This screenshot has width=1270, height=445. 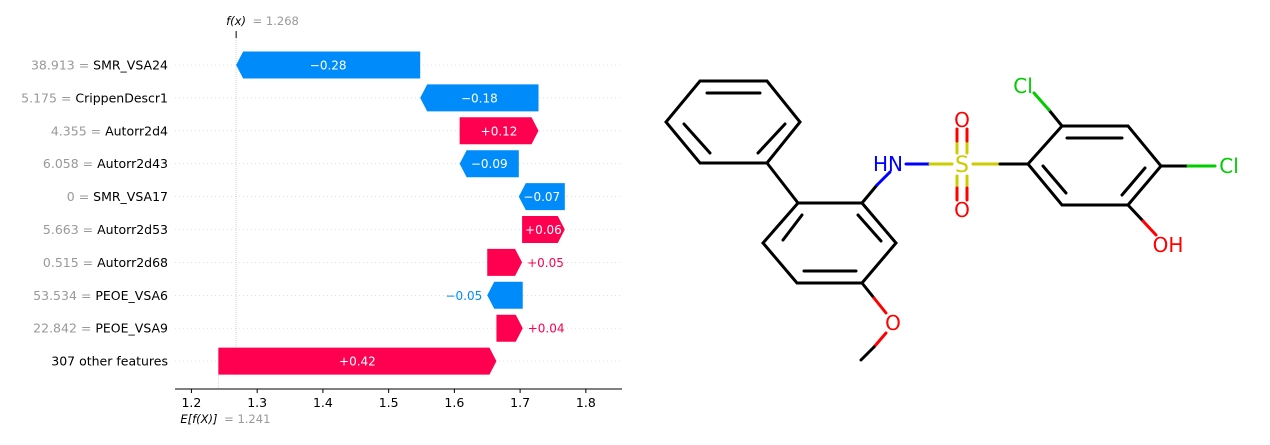 What do you see at coordinates (962, 120) in the screenshot?
I see `atom-o-sulfonyl-top: O` at bounding box center [962, 120].